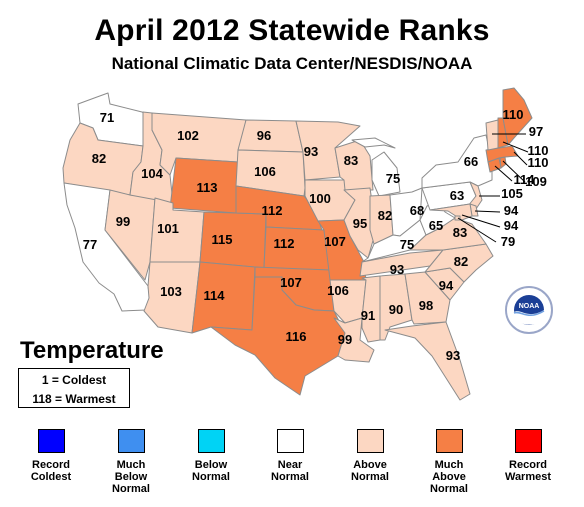  I want to click on rank-label-wi: 83, so click(351, 160).